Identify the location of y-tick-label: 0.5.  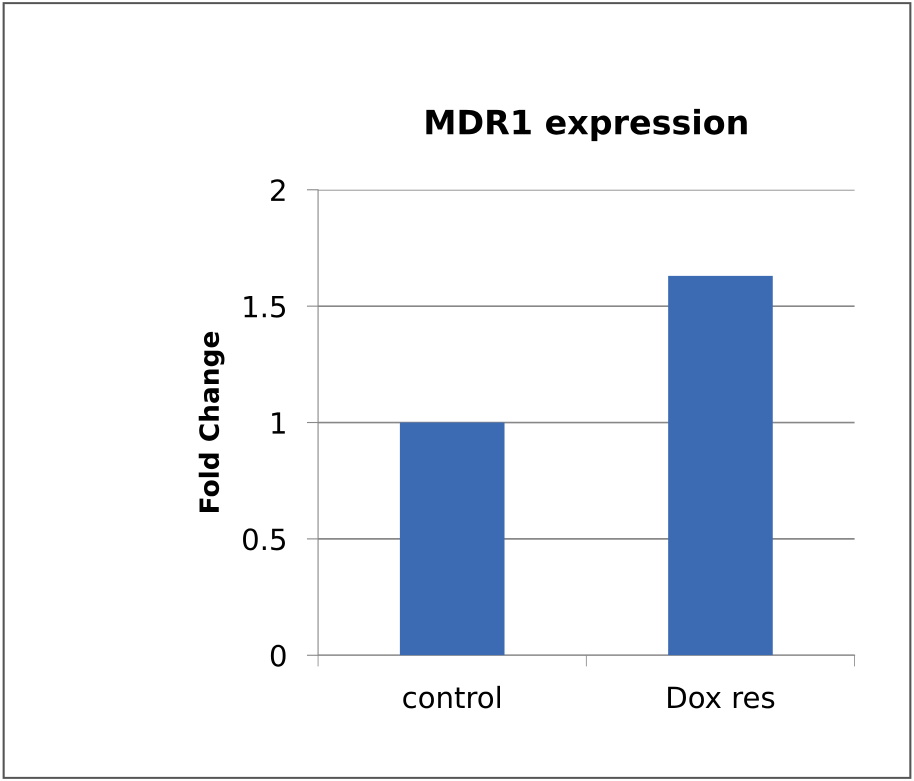
(264, 539).